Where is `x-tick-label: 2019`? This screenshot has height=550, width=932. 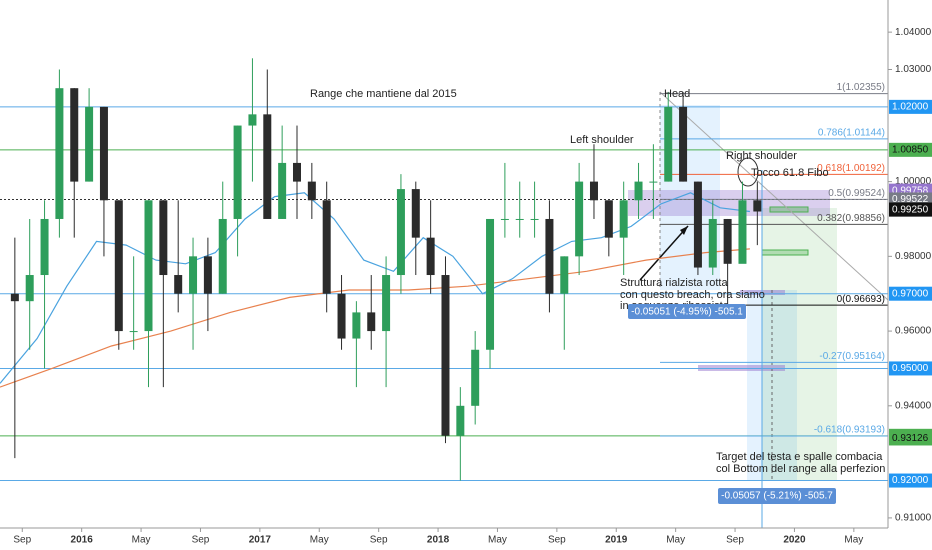 x-tick-label: 2019 is located at coordinates (616, 540).